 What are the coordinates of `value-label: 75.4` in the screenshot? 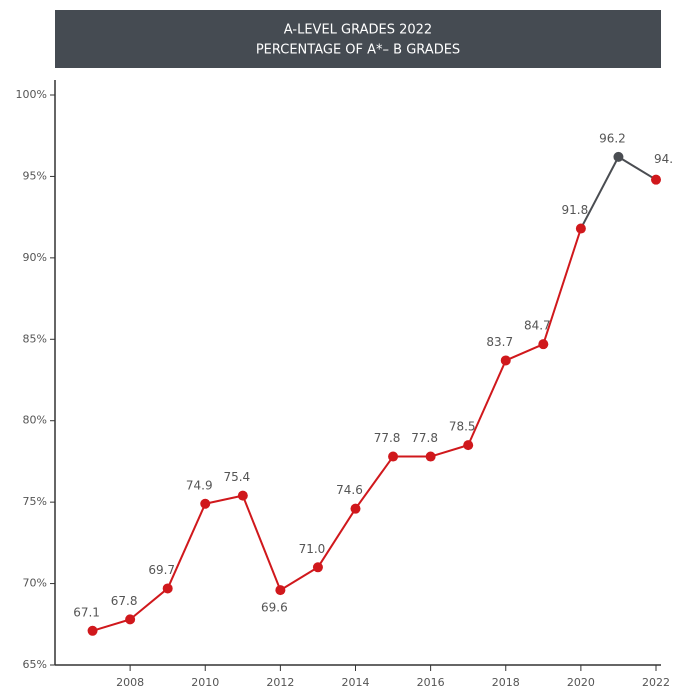 It's located at (236, 477).